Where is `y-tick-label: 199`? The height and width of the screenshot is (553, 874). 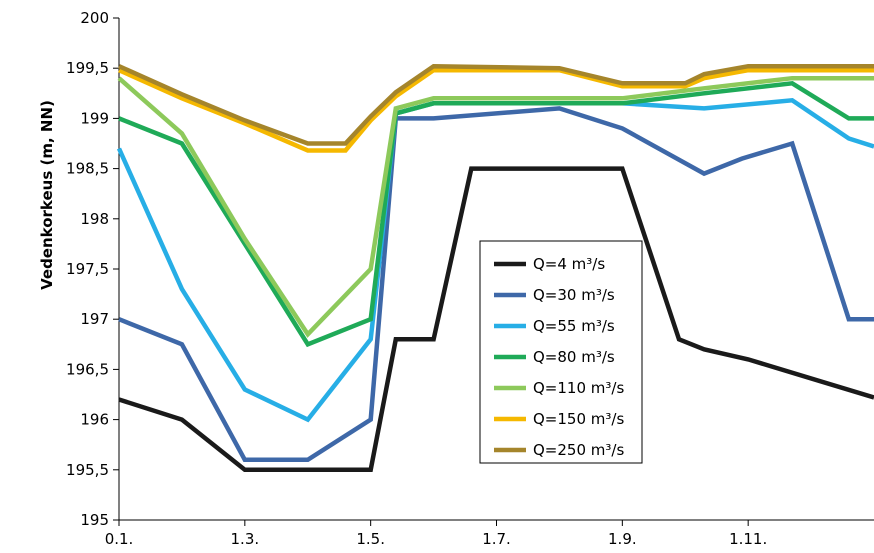
y-tick-label: 199 is located at coordinates (94, 118).